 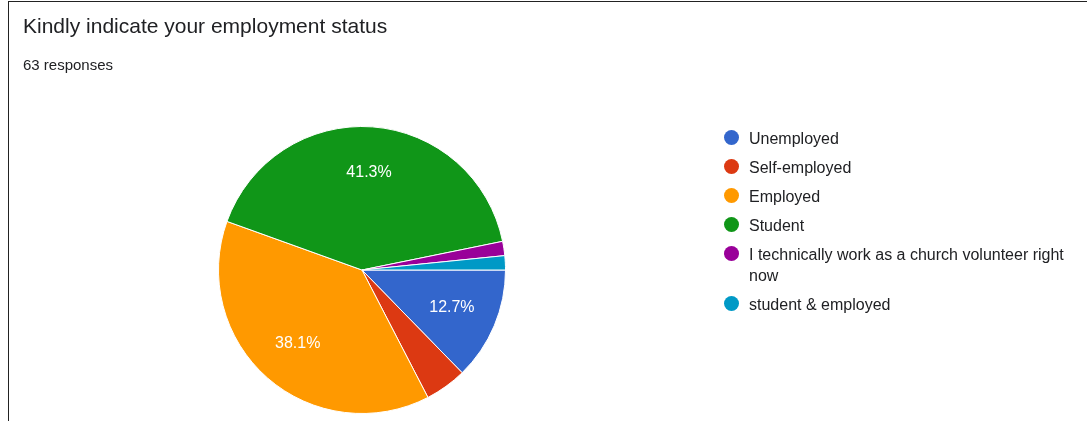 What do you see at coordinates (794, 139) in the screenshot?
I see `legend-label: Unemployed` at bounding box center [794, 139].